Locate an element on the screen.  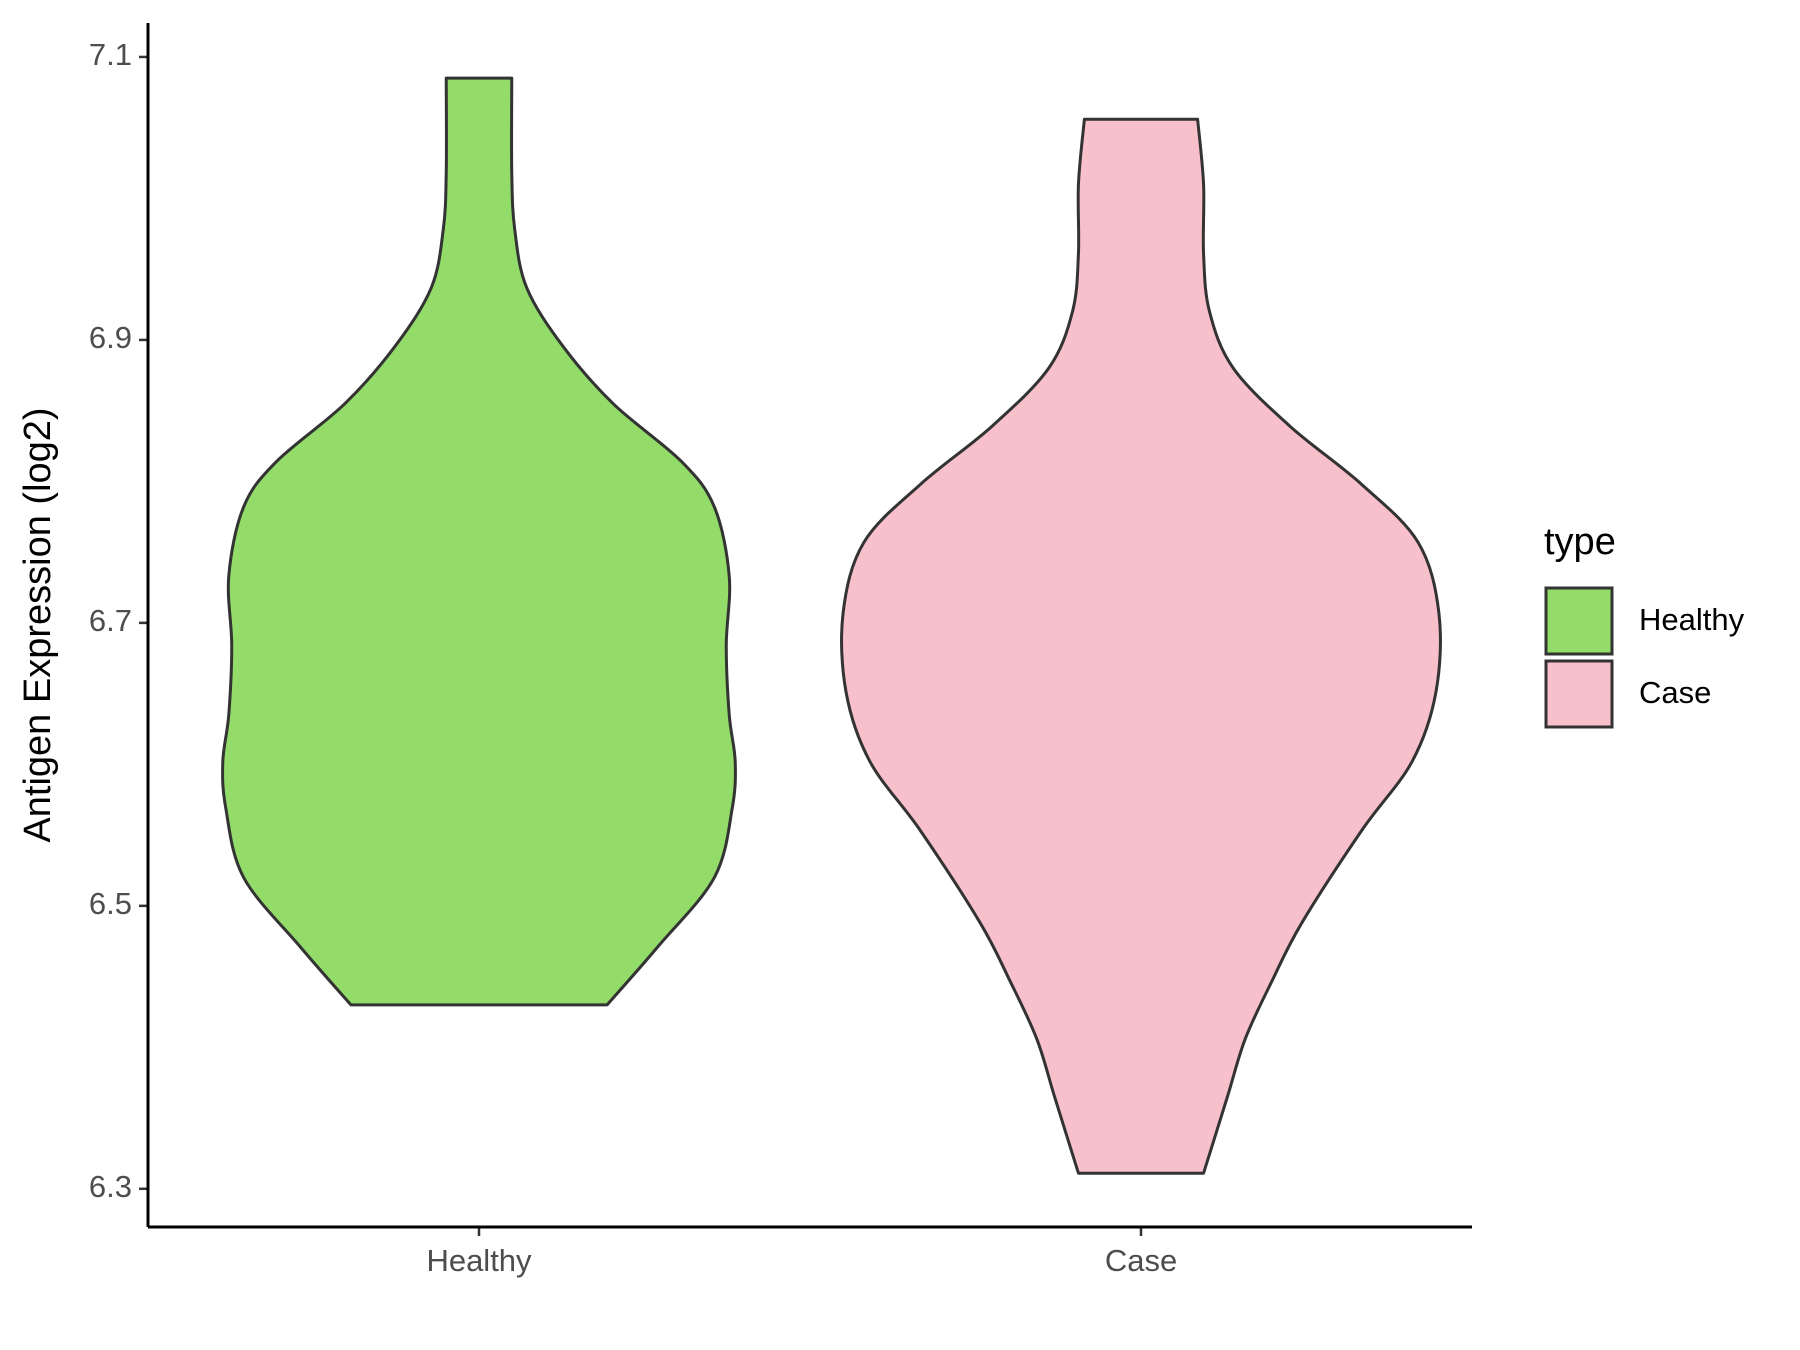
legend-label: Case is located at coordinates (1675, 692).